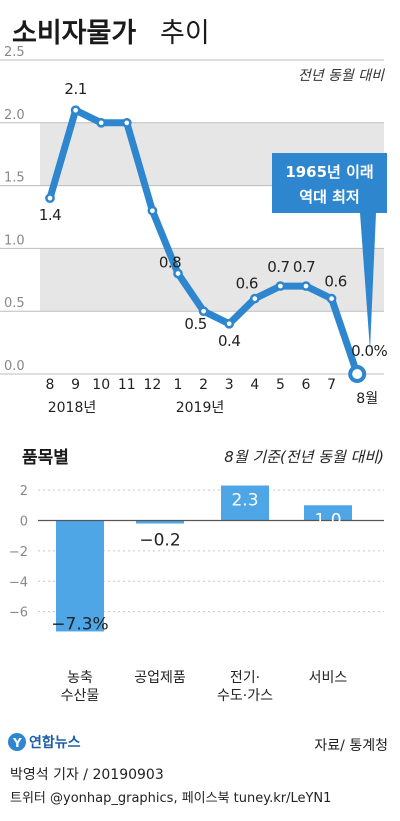 The image size is (400, 821). What do you see at coordinates (80, 696) in the screenshot?
I see `bar-category-label: 수산물` at bounding box center [80, 696].